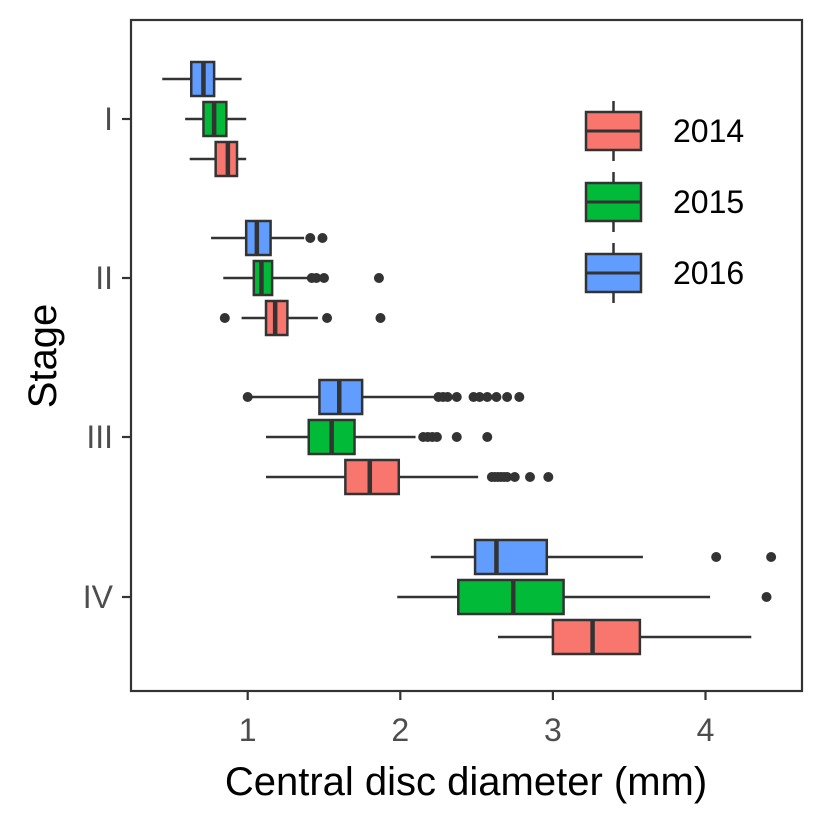 The image size is (826, 826). I want to click on box-III-2015, so click(379, 437).